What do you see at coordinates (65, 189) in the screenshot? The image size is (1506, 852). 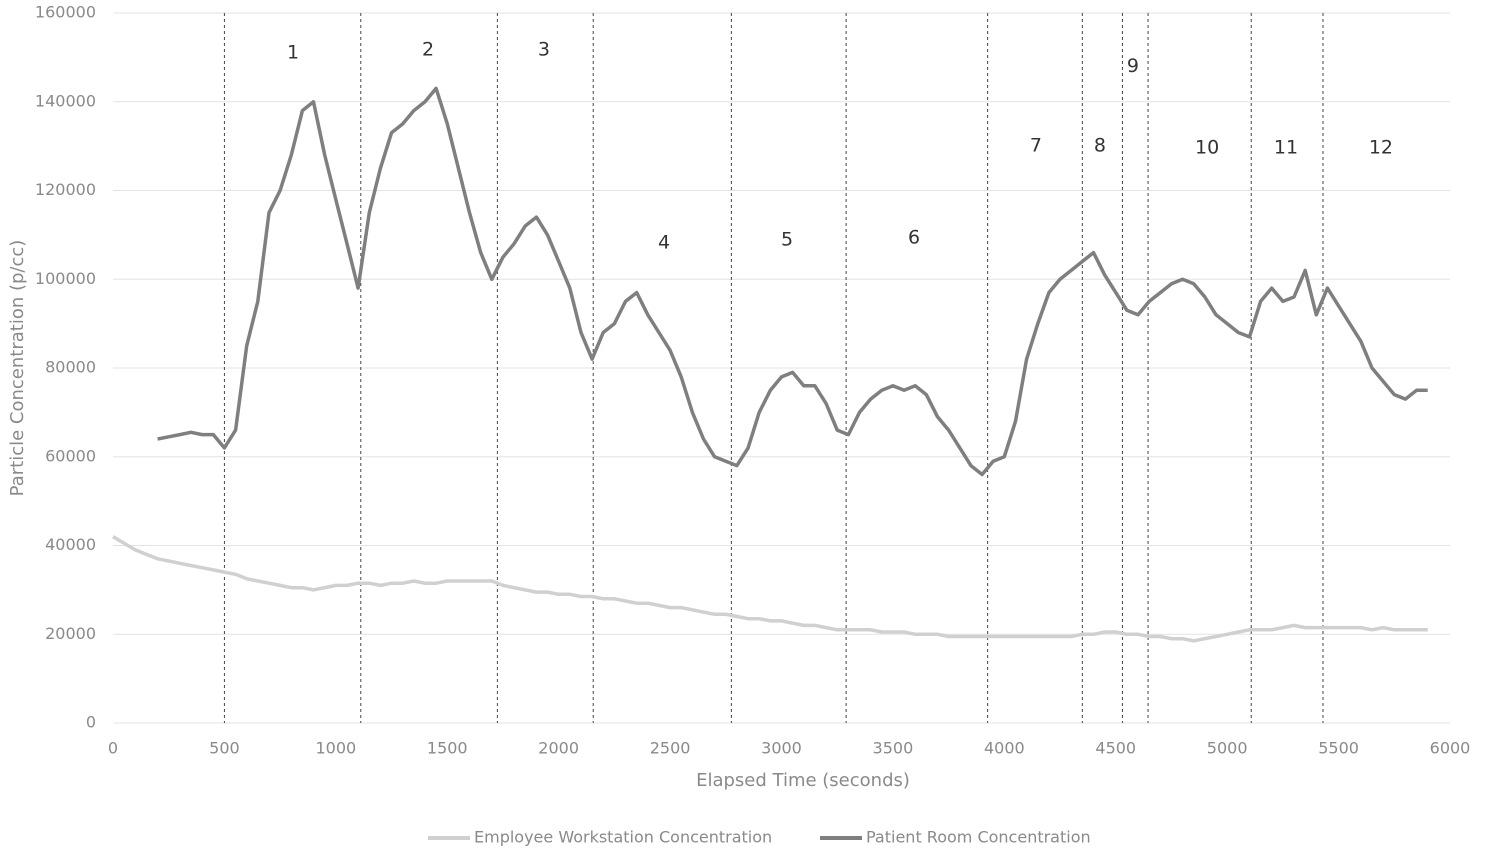 I see `y-tick-label: 120000` at bounding box center [65, 189].